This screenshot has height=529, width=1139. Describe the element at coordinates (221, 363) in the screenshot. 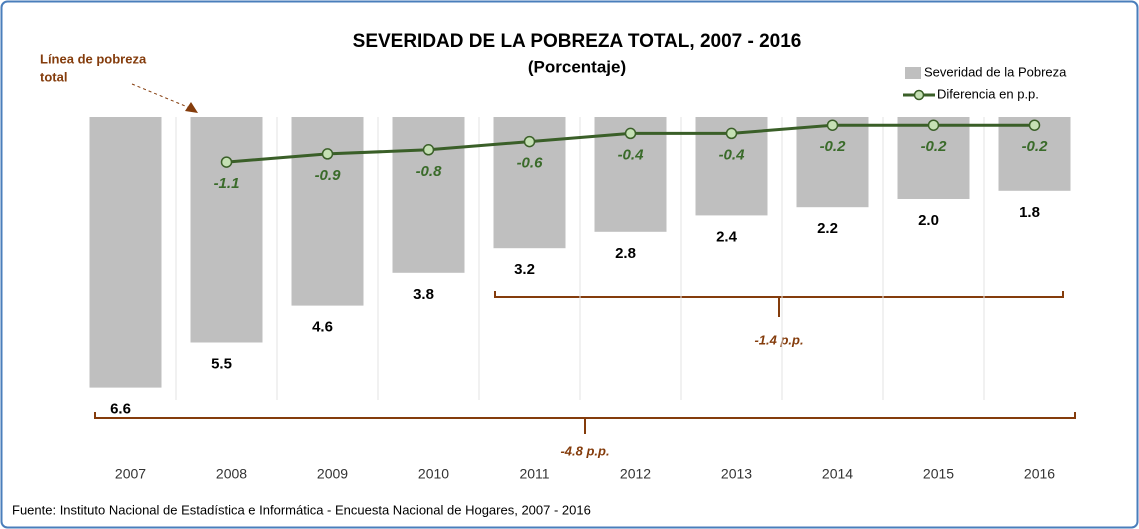

I see `data-label: 5.5` at that location.